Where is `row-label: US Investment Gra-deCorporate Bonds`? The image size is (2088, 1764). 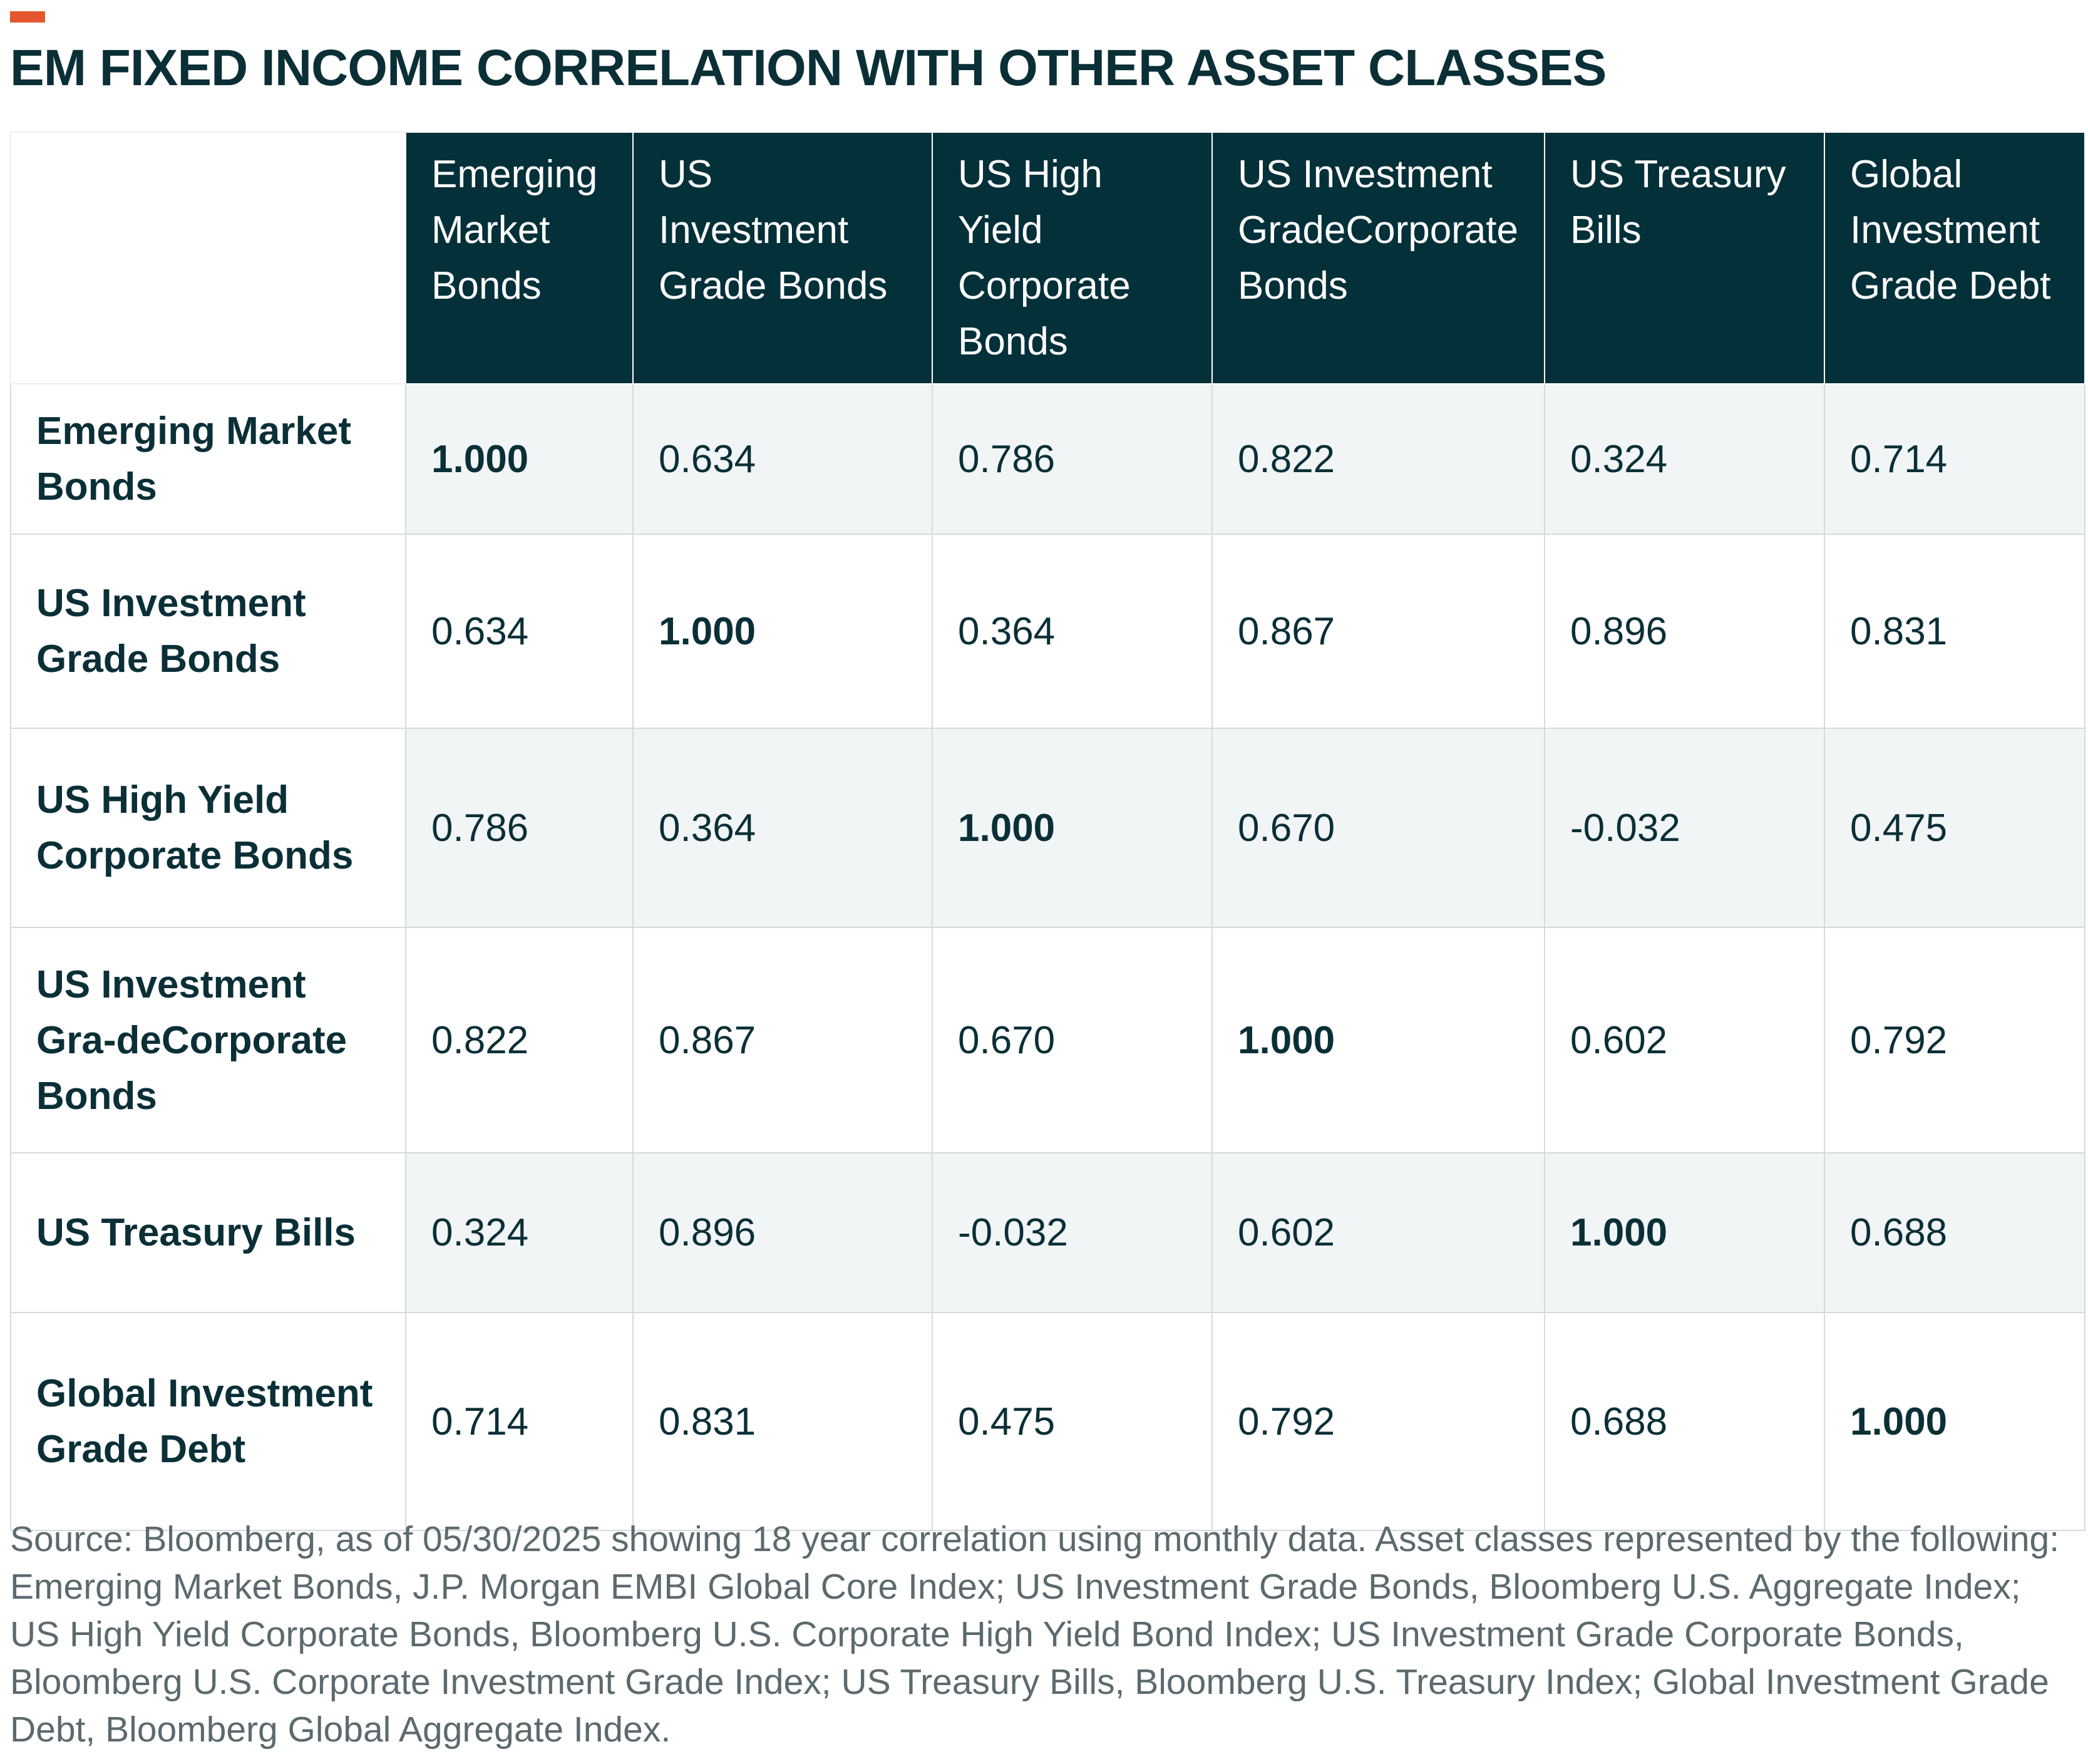 row-label: US Investment Gra-deCorporate Bonds is located at coordinates (208, 1040).